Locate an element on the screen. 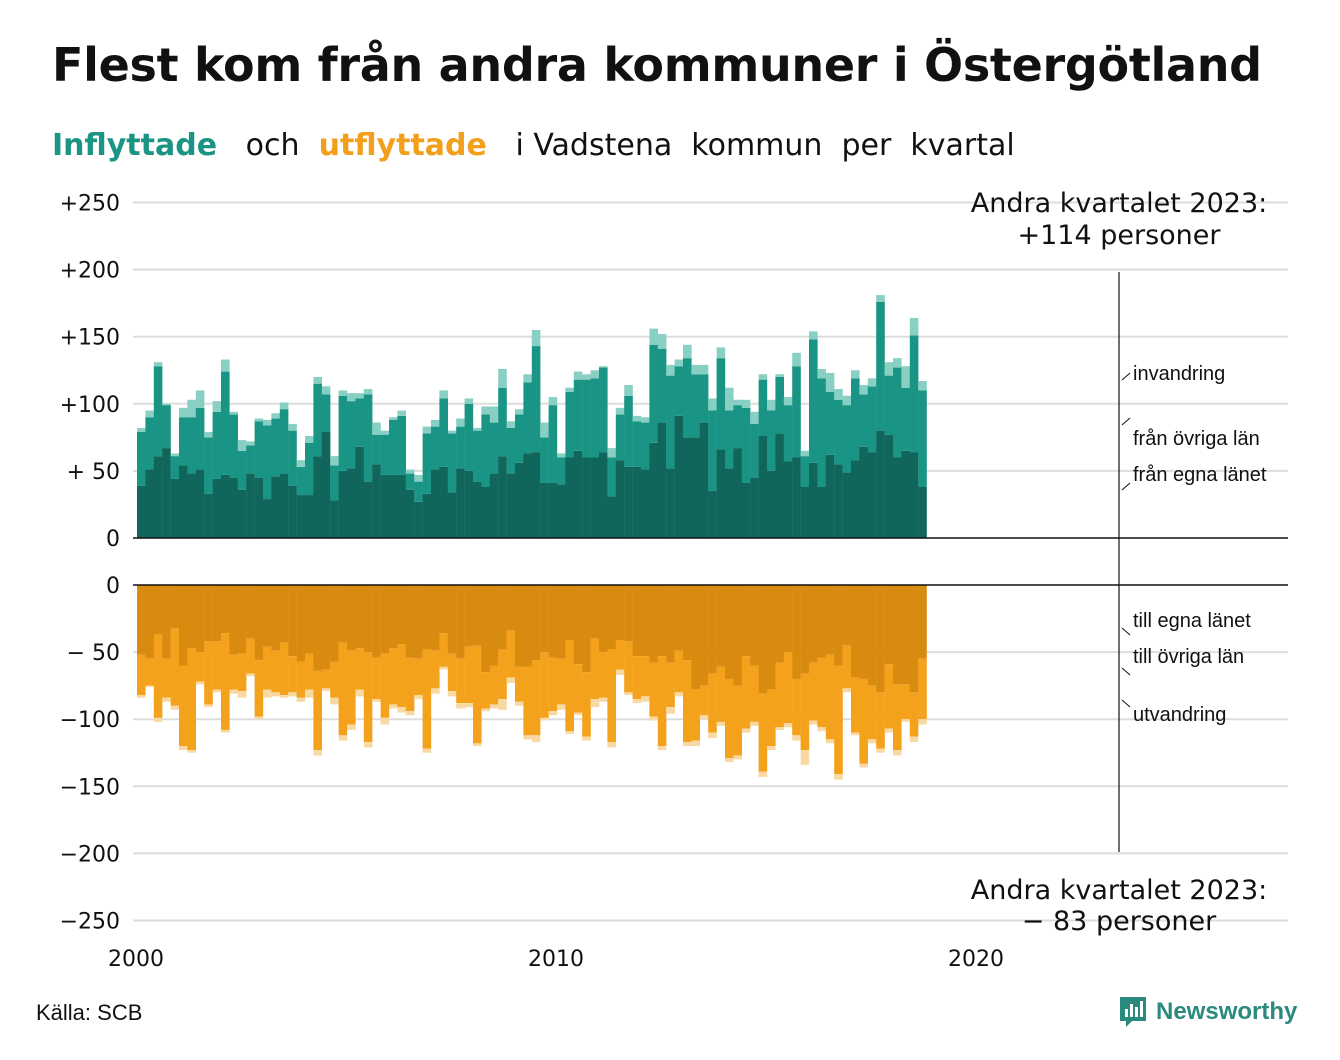  series-label-out: utvandring is located at coordinates (1179, 715).